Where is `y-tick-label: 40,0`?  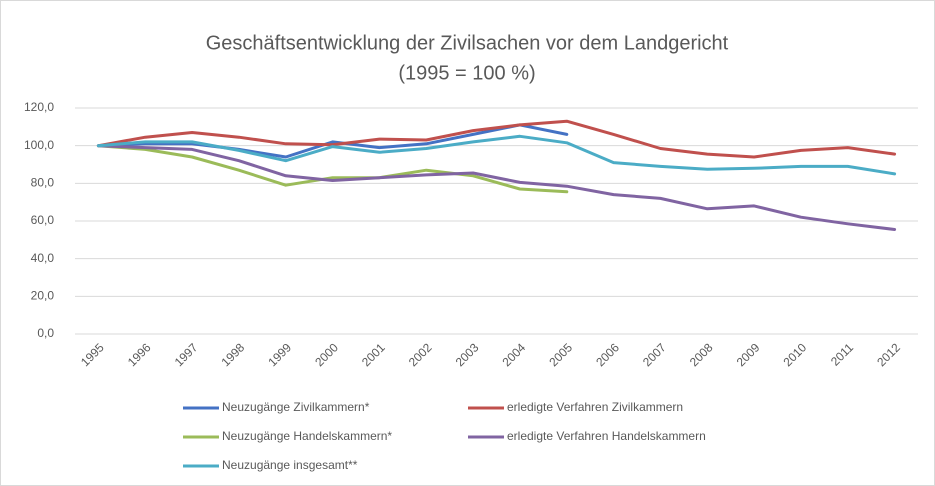 y-tick-label: 40,0 is located at coordinates (43, 258).